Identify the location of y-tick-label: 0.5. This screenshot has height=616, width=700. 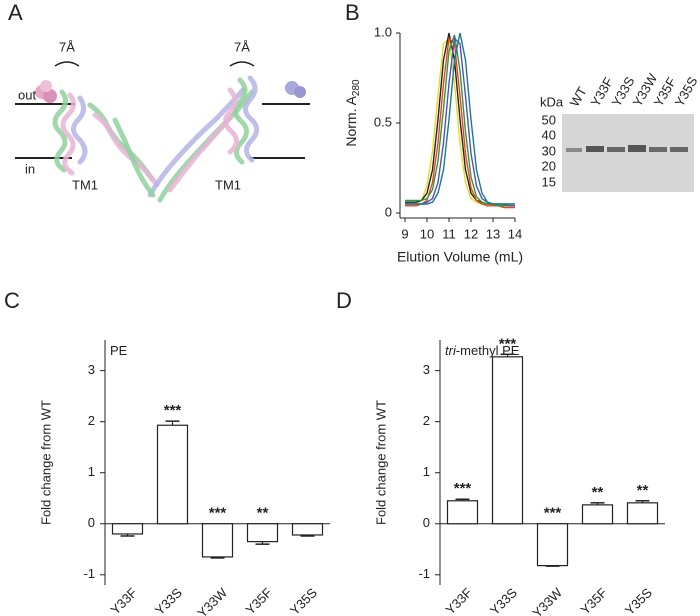
(383, 121).